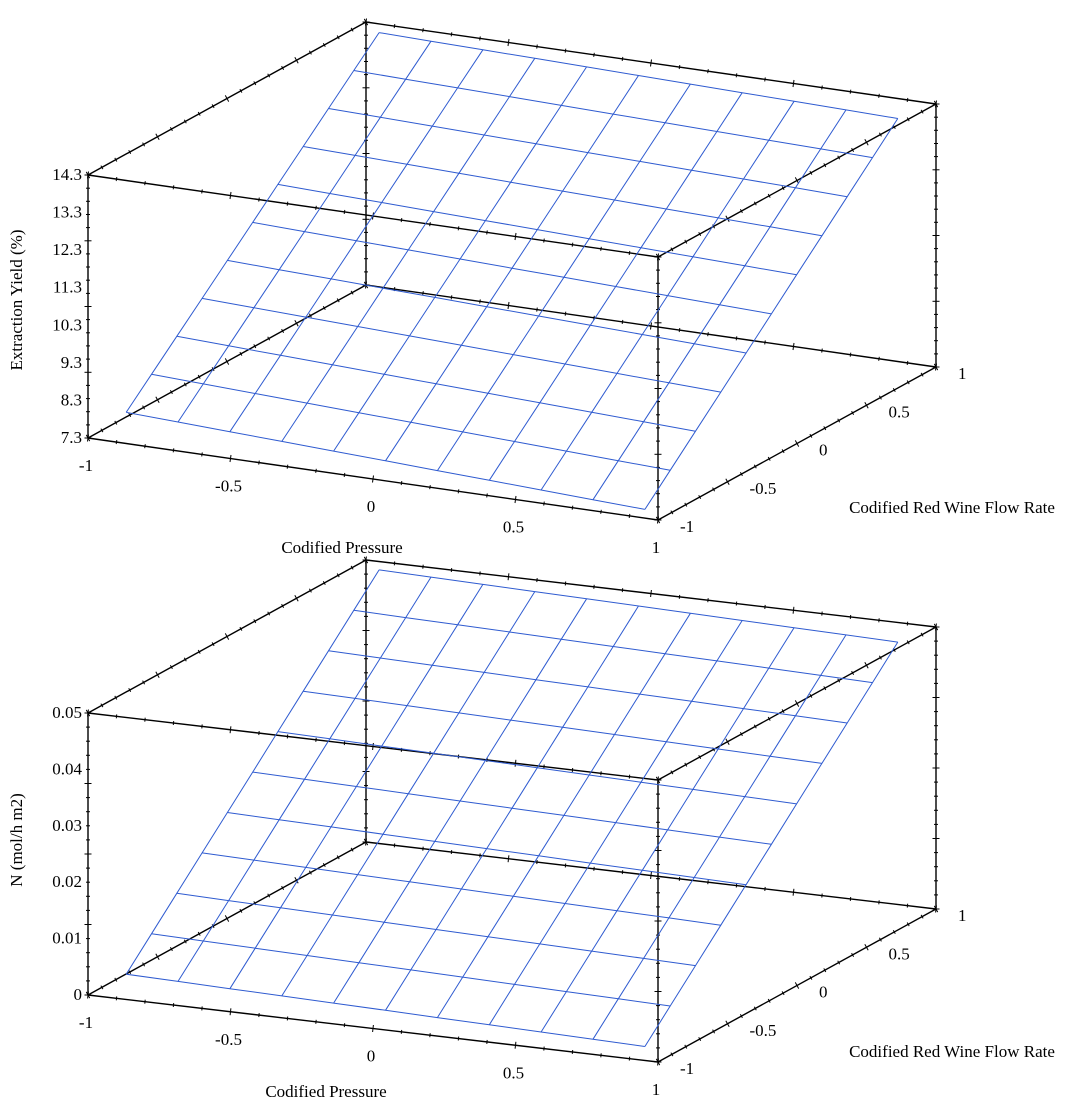 The image size is (1089, 1110). Describe the element at coordinates (371, 506) in the screenshot. I see `x-tick-label: 0` at that location.